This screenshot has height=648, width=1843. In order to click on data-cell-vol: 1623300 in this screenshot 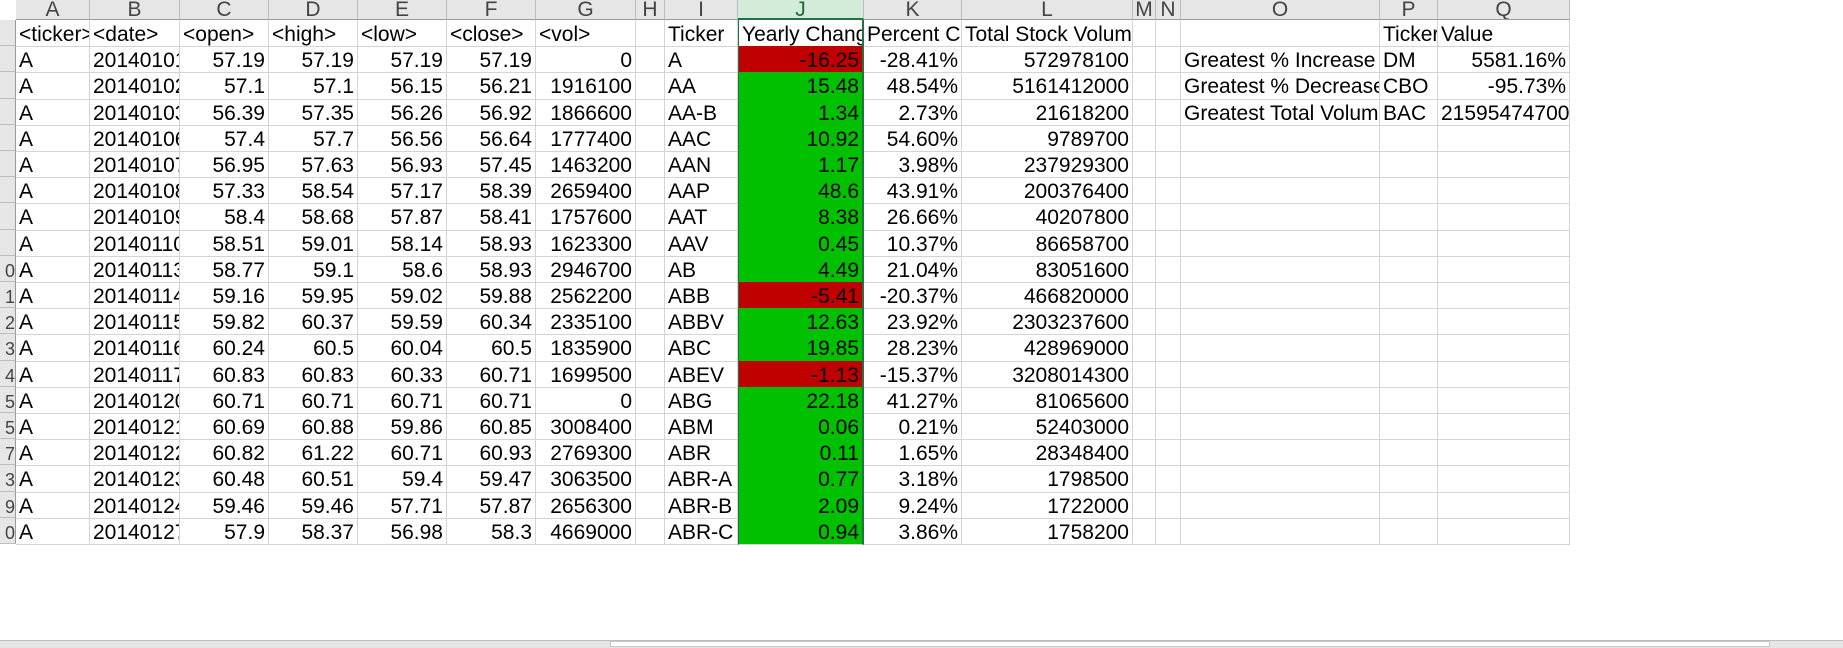, I will do `click(586, 243)`.